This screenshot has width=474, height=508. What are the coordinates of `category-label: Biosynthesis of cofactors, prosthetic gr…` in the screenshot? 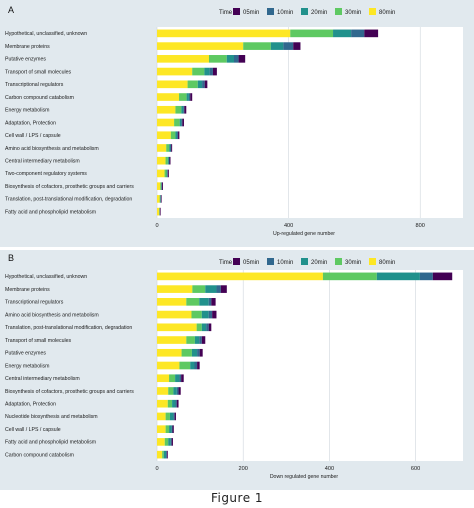 It's located at (69, 392).